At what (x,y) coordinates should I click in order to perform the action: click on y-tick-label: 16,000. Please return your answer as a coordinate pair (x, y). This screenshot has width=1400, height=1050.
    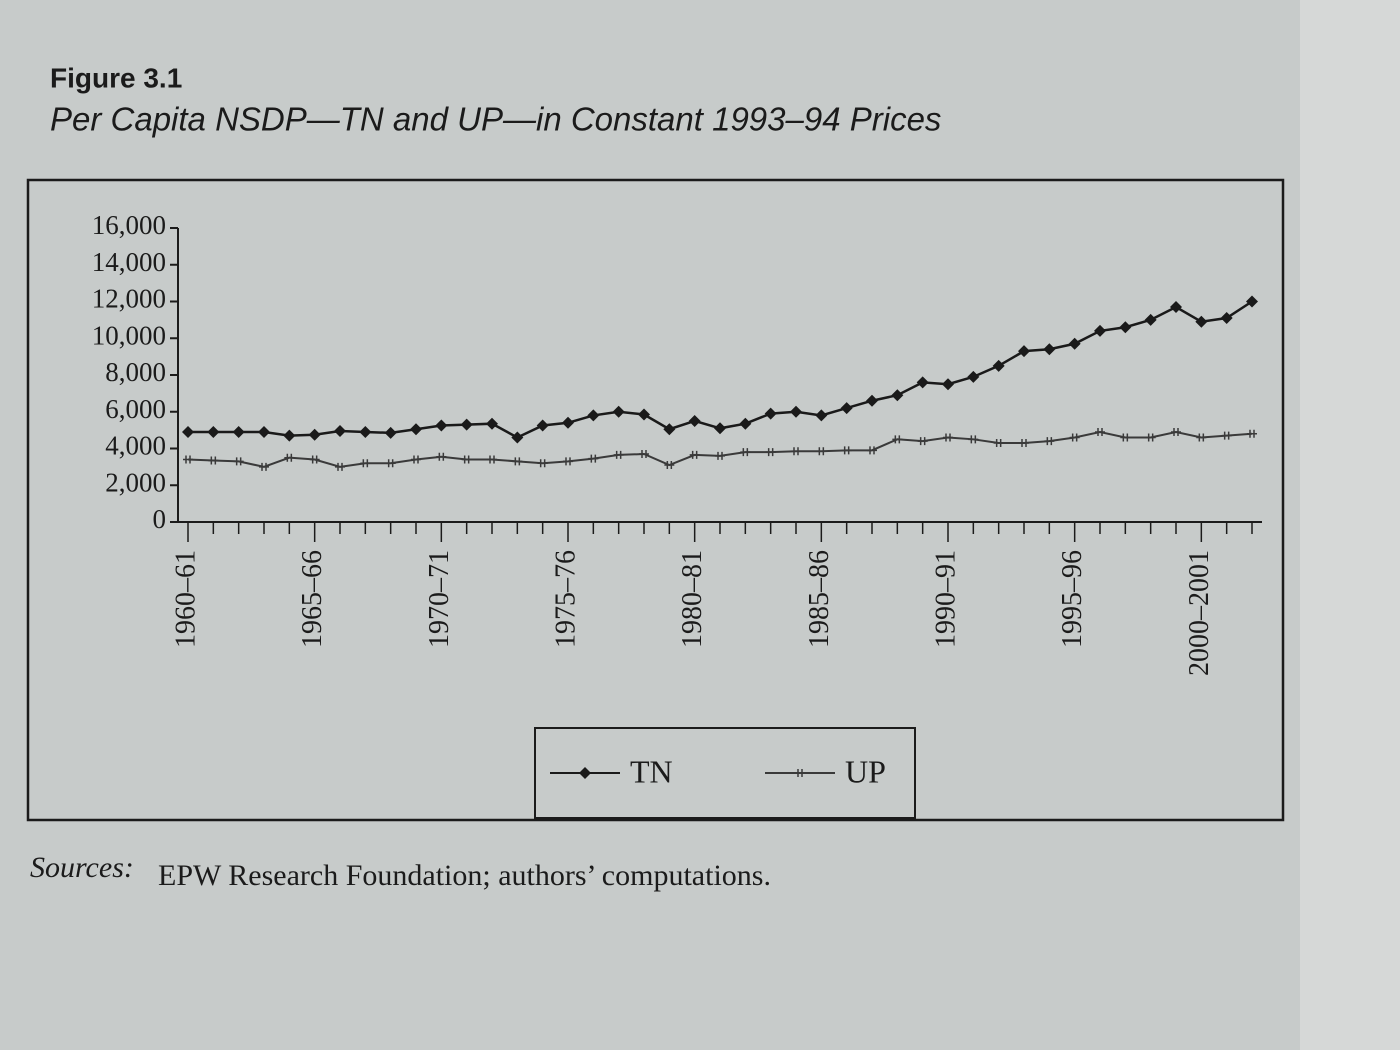
    Looking at the image, I should click on (129, 225).